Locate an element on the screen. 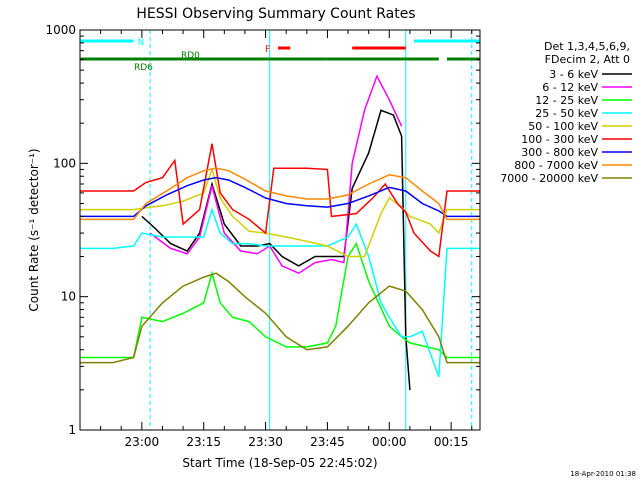  legend-label: 7000 - 20000 keV is located at coordinates (549, 178).